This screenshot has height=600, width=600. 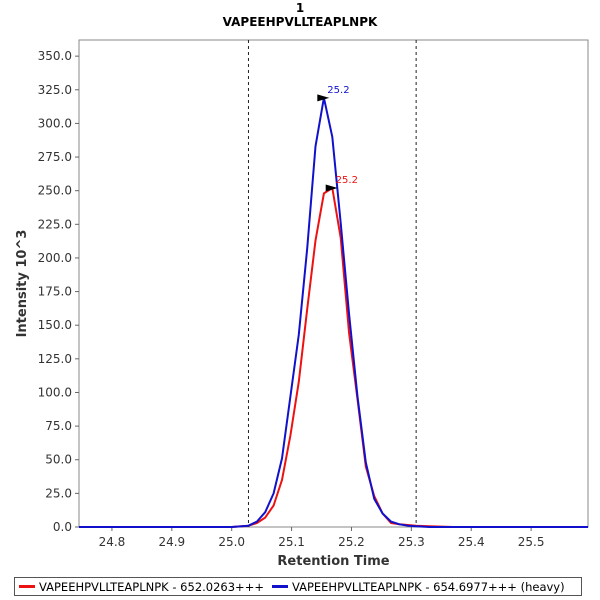 I want to click on y-tick-label: 200.0, so click(x=55, y=258).